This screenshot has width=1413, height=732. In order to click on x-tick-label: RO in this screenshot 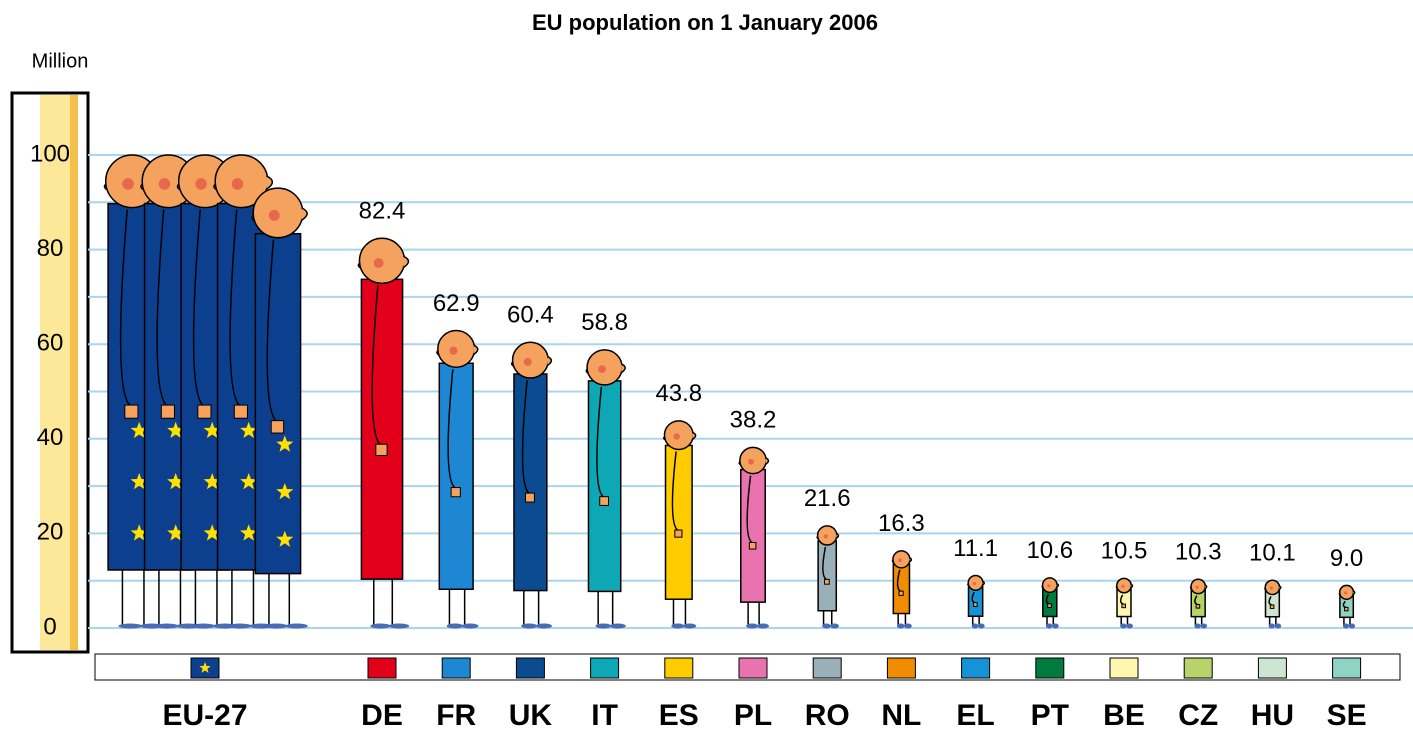, I will do `click(827, 715)`.